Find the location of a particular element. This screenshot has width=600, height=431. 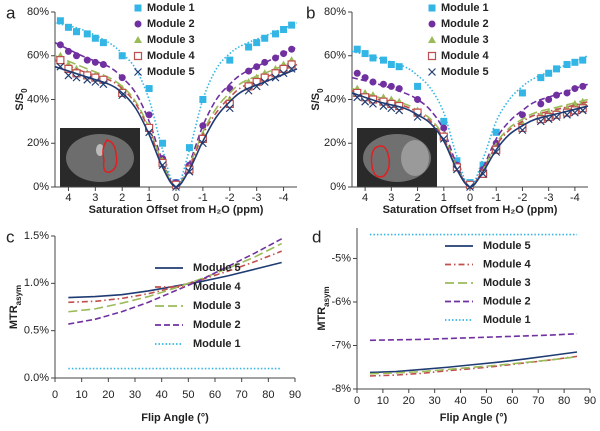

x-tick-label: -4 is located at coordinates (284, 198).